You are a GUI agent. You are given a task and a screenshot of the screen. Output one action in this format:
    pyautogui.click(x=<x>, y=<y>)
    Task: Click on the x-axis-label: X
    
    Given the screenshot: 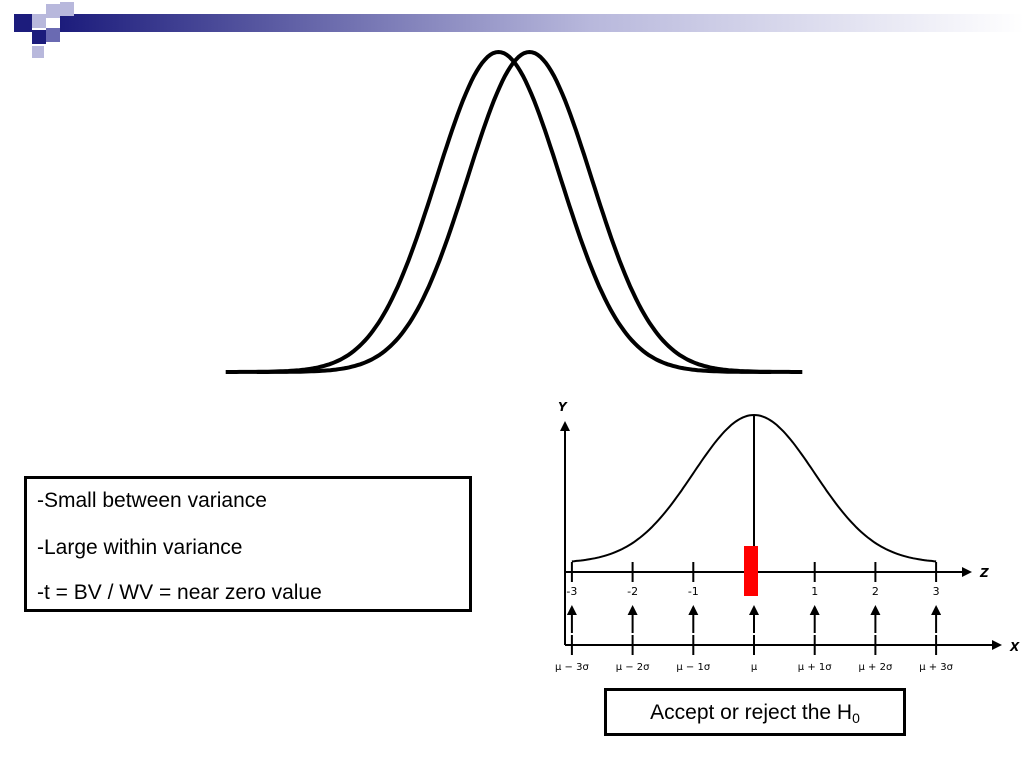 What is the action you would take?
    pyautogui.click(x=1014, y=647)
    